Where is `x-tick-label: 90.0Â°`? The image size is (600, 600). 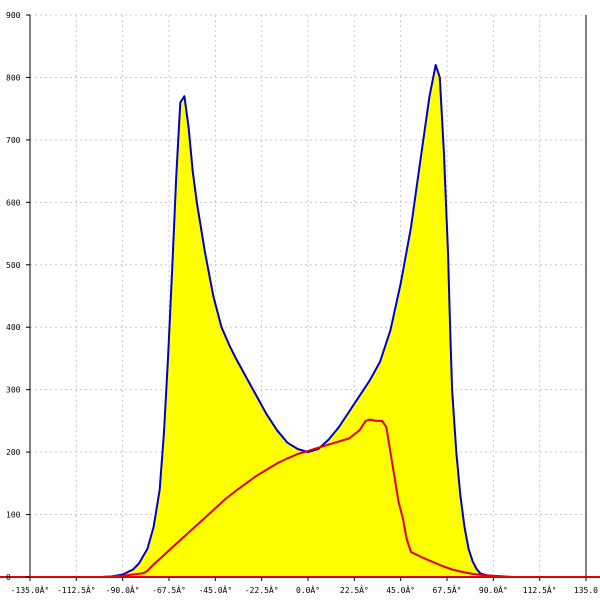
x-tick-label: 90.0Â° is located at coordinates (493, 589).